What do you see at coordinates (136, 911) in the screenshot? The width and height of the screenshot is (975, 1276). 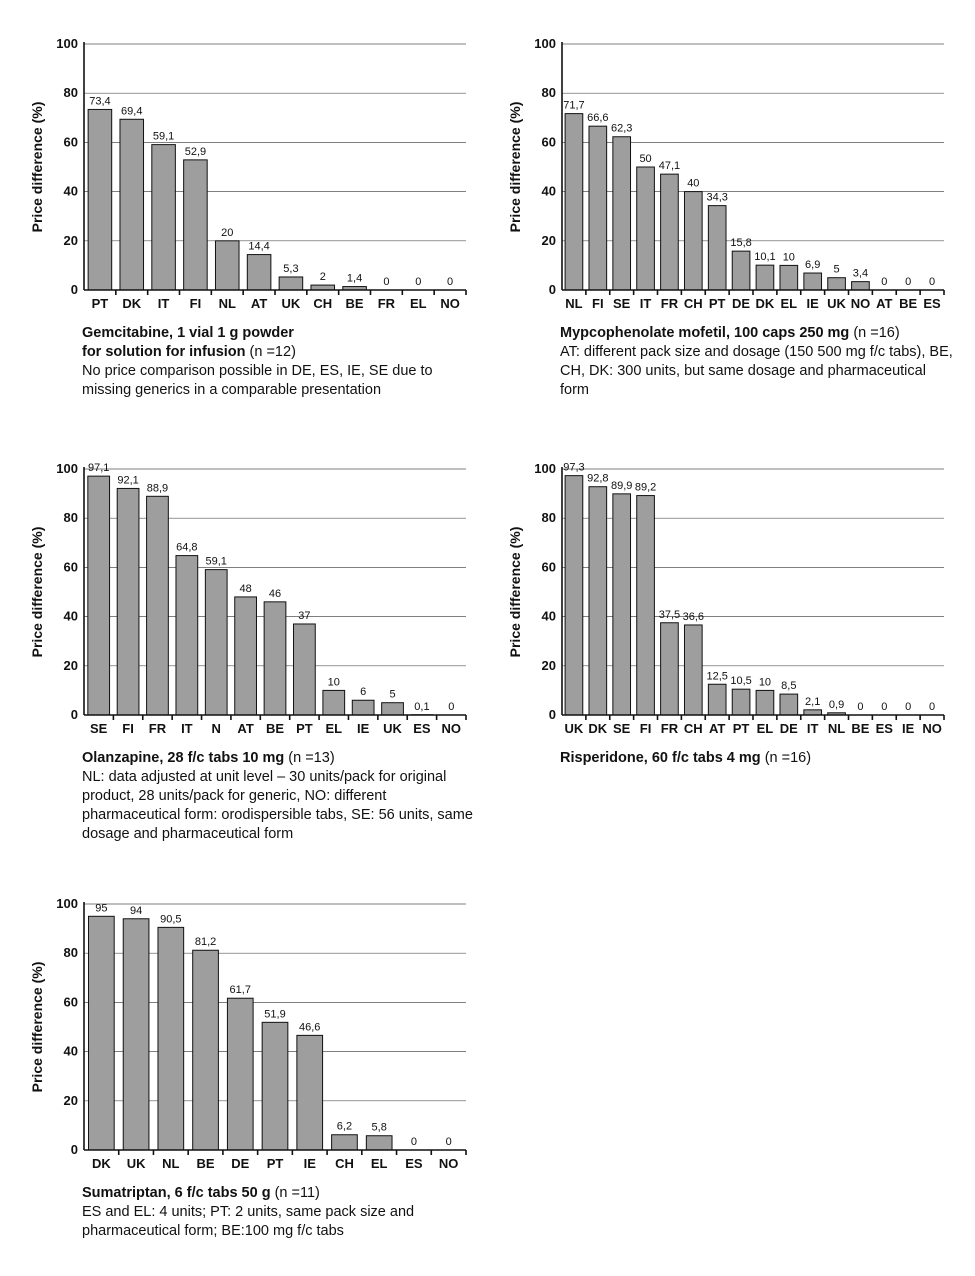 I see `bar-value-label: 94` at bounding box center [136, 911].